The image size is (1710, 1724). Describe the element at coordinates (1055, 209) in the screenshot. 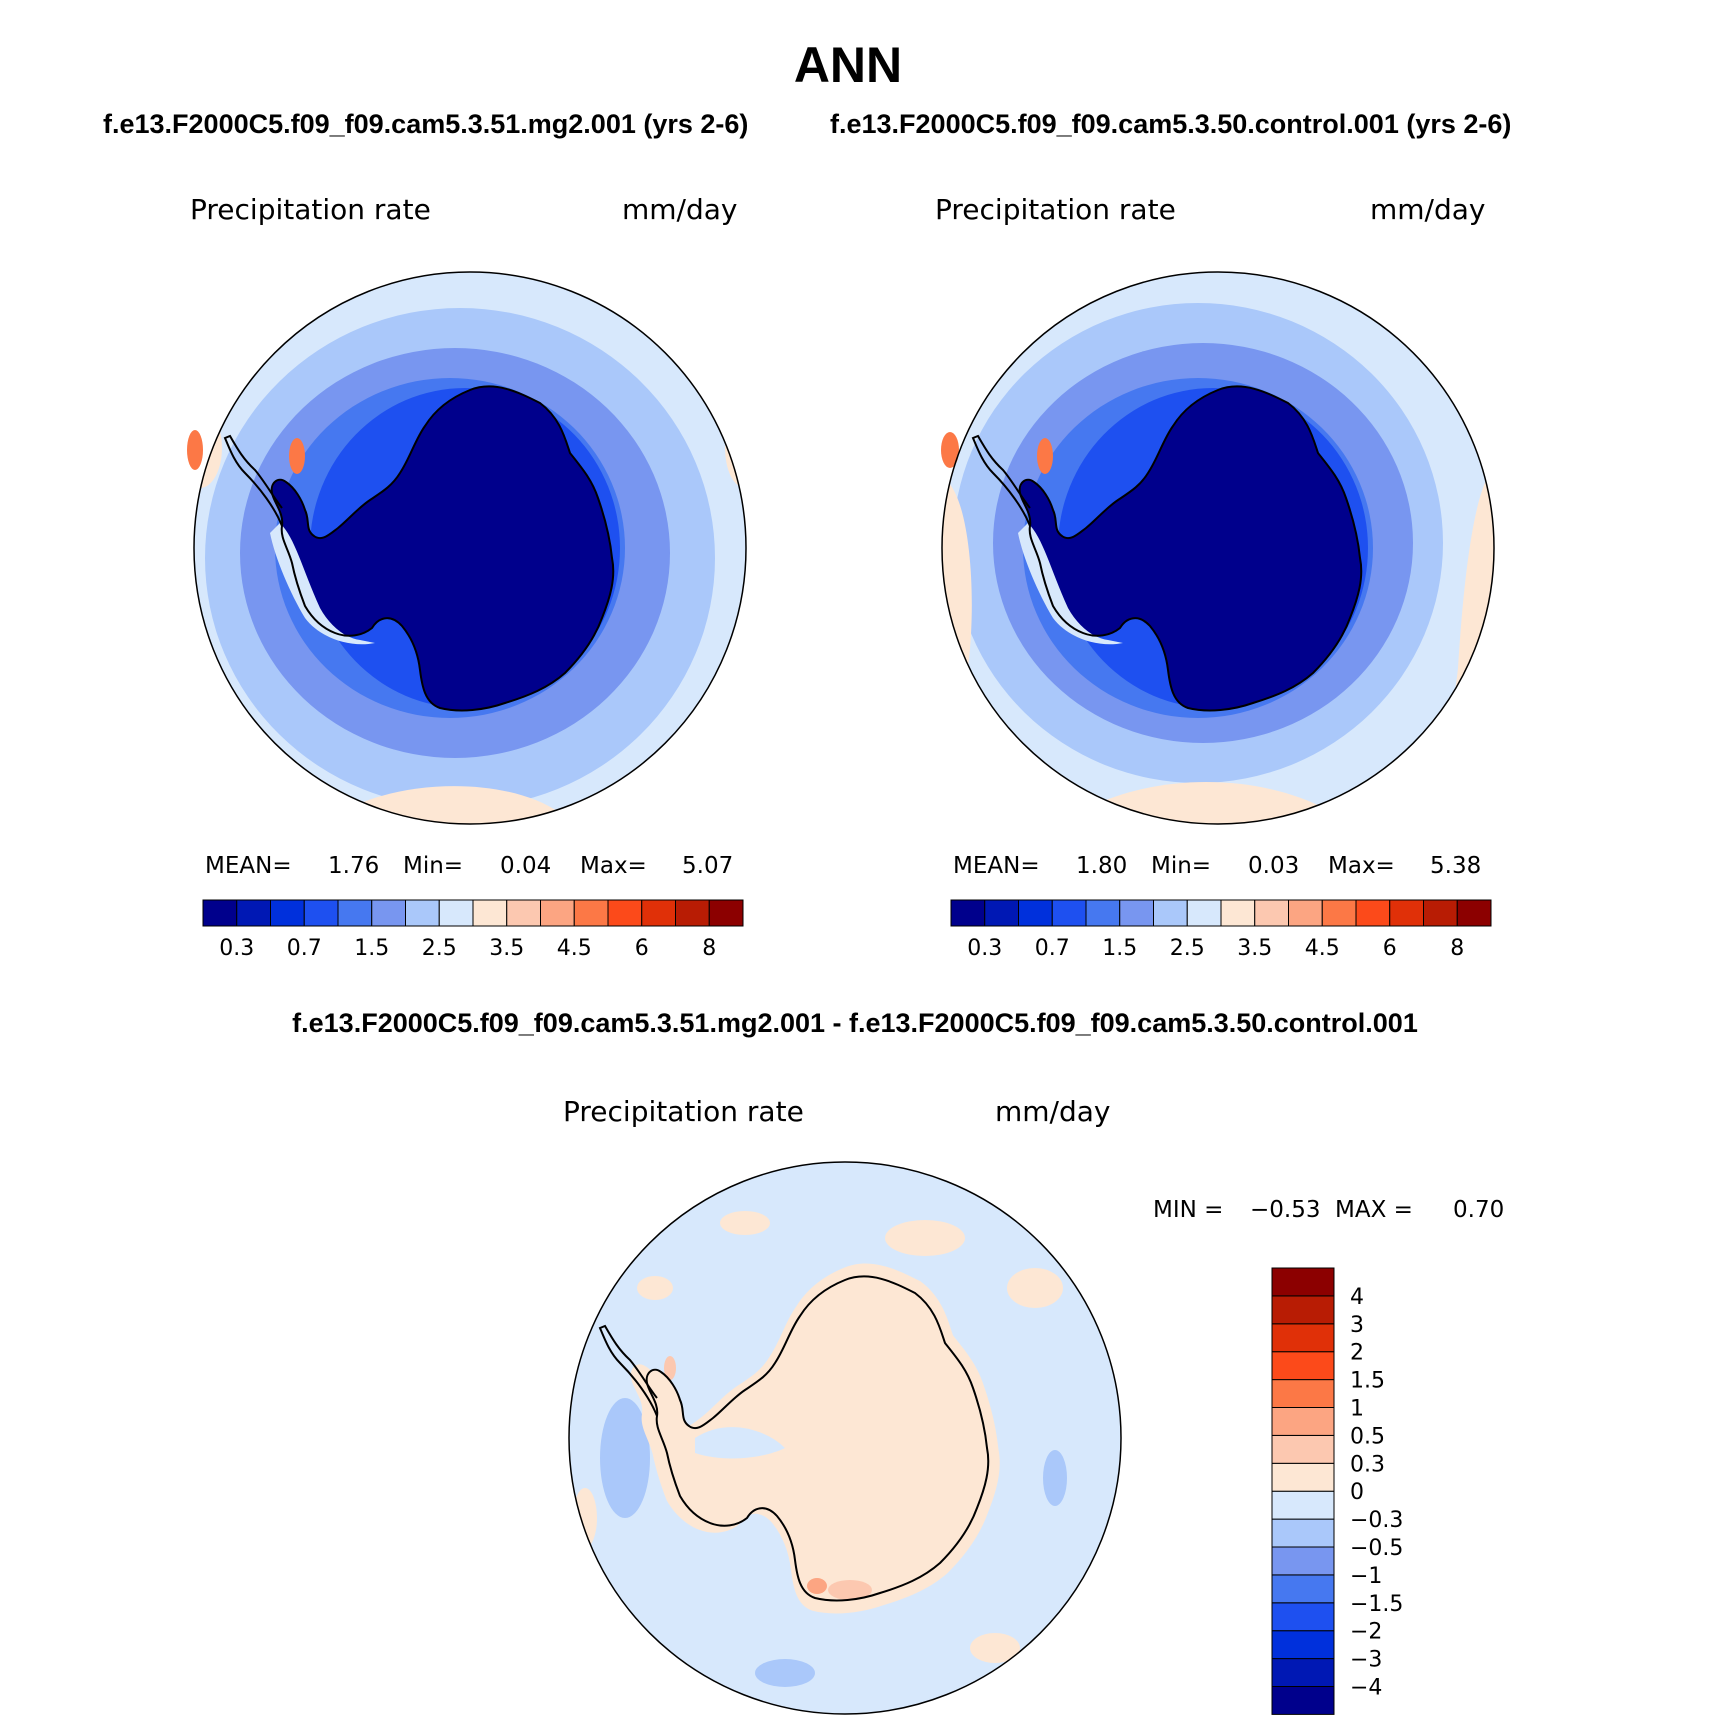

I see `right-variable-label: Precipitation rate` at that location.